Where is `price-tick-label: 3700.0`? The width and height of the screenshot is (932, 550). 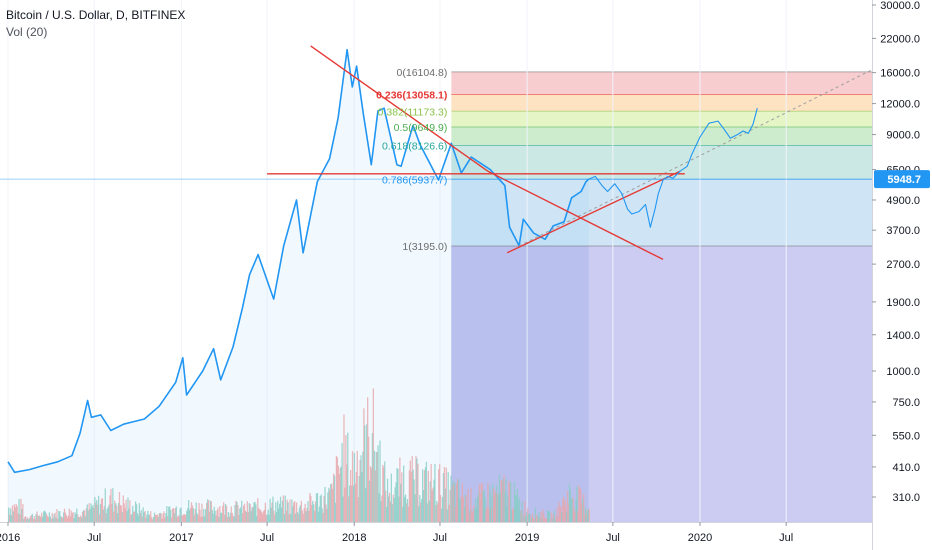
price-tick-label: 3700.0 is located at coordinates (903, 231).